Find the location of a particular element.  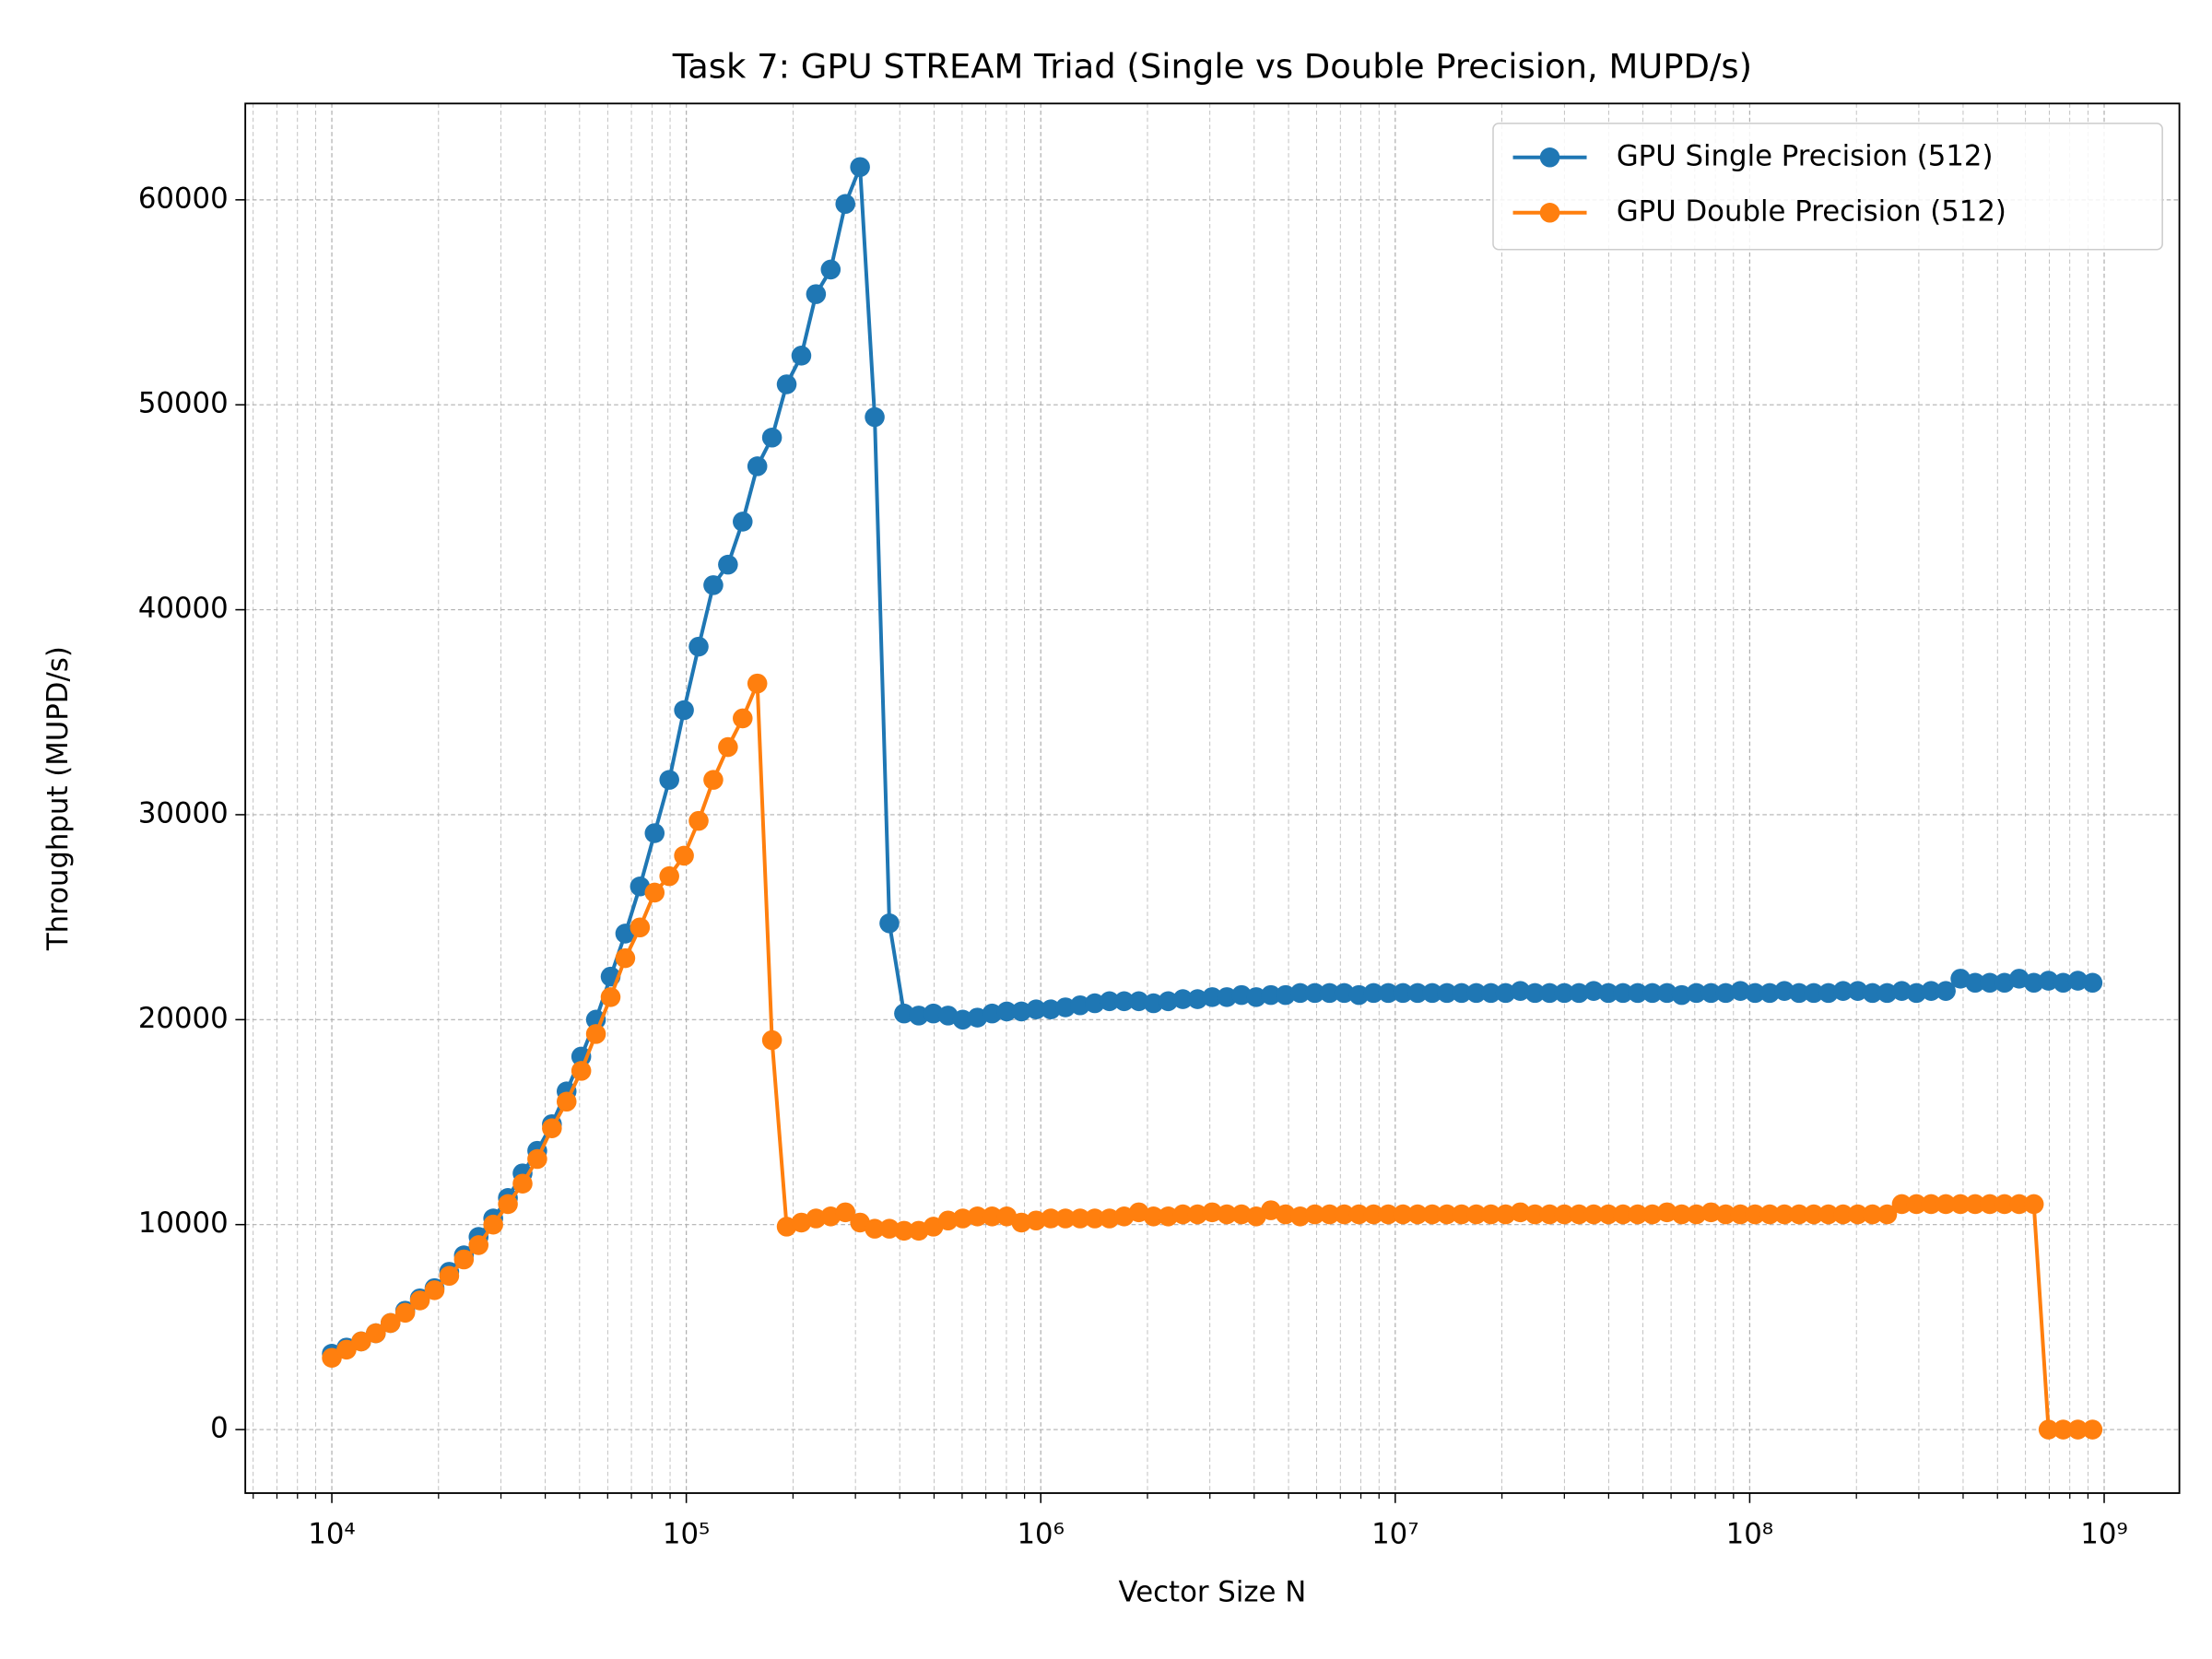

x-axis-label: Vector Size N is located at coordinates (1213, 1592).